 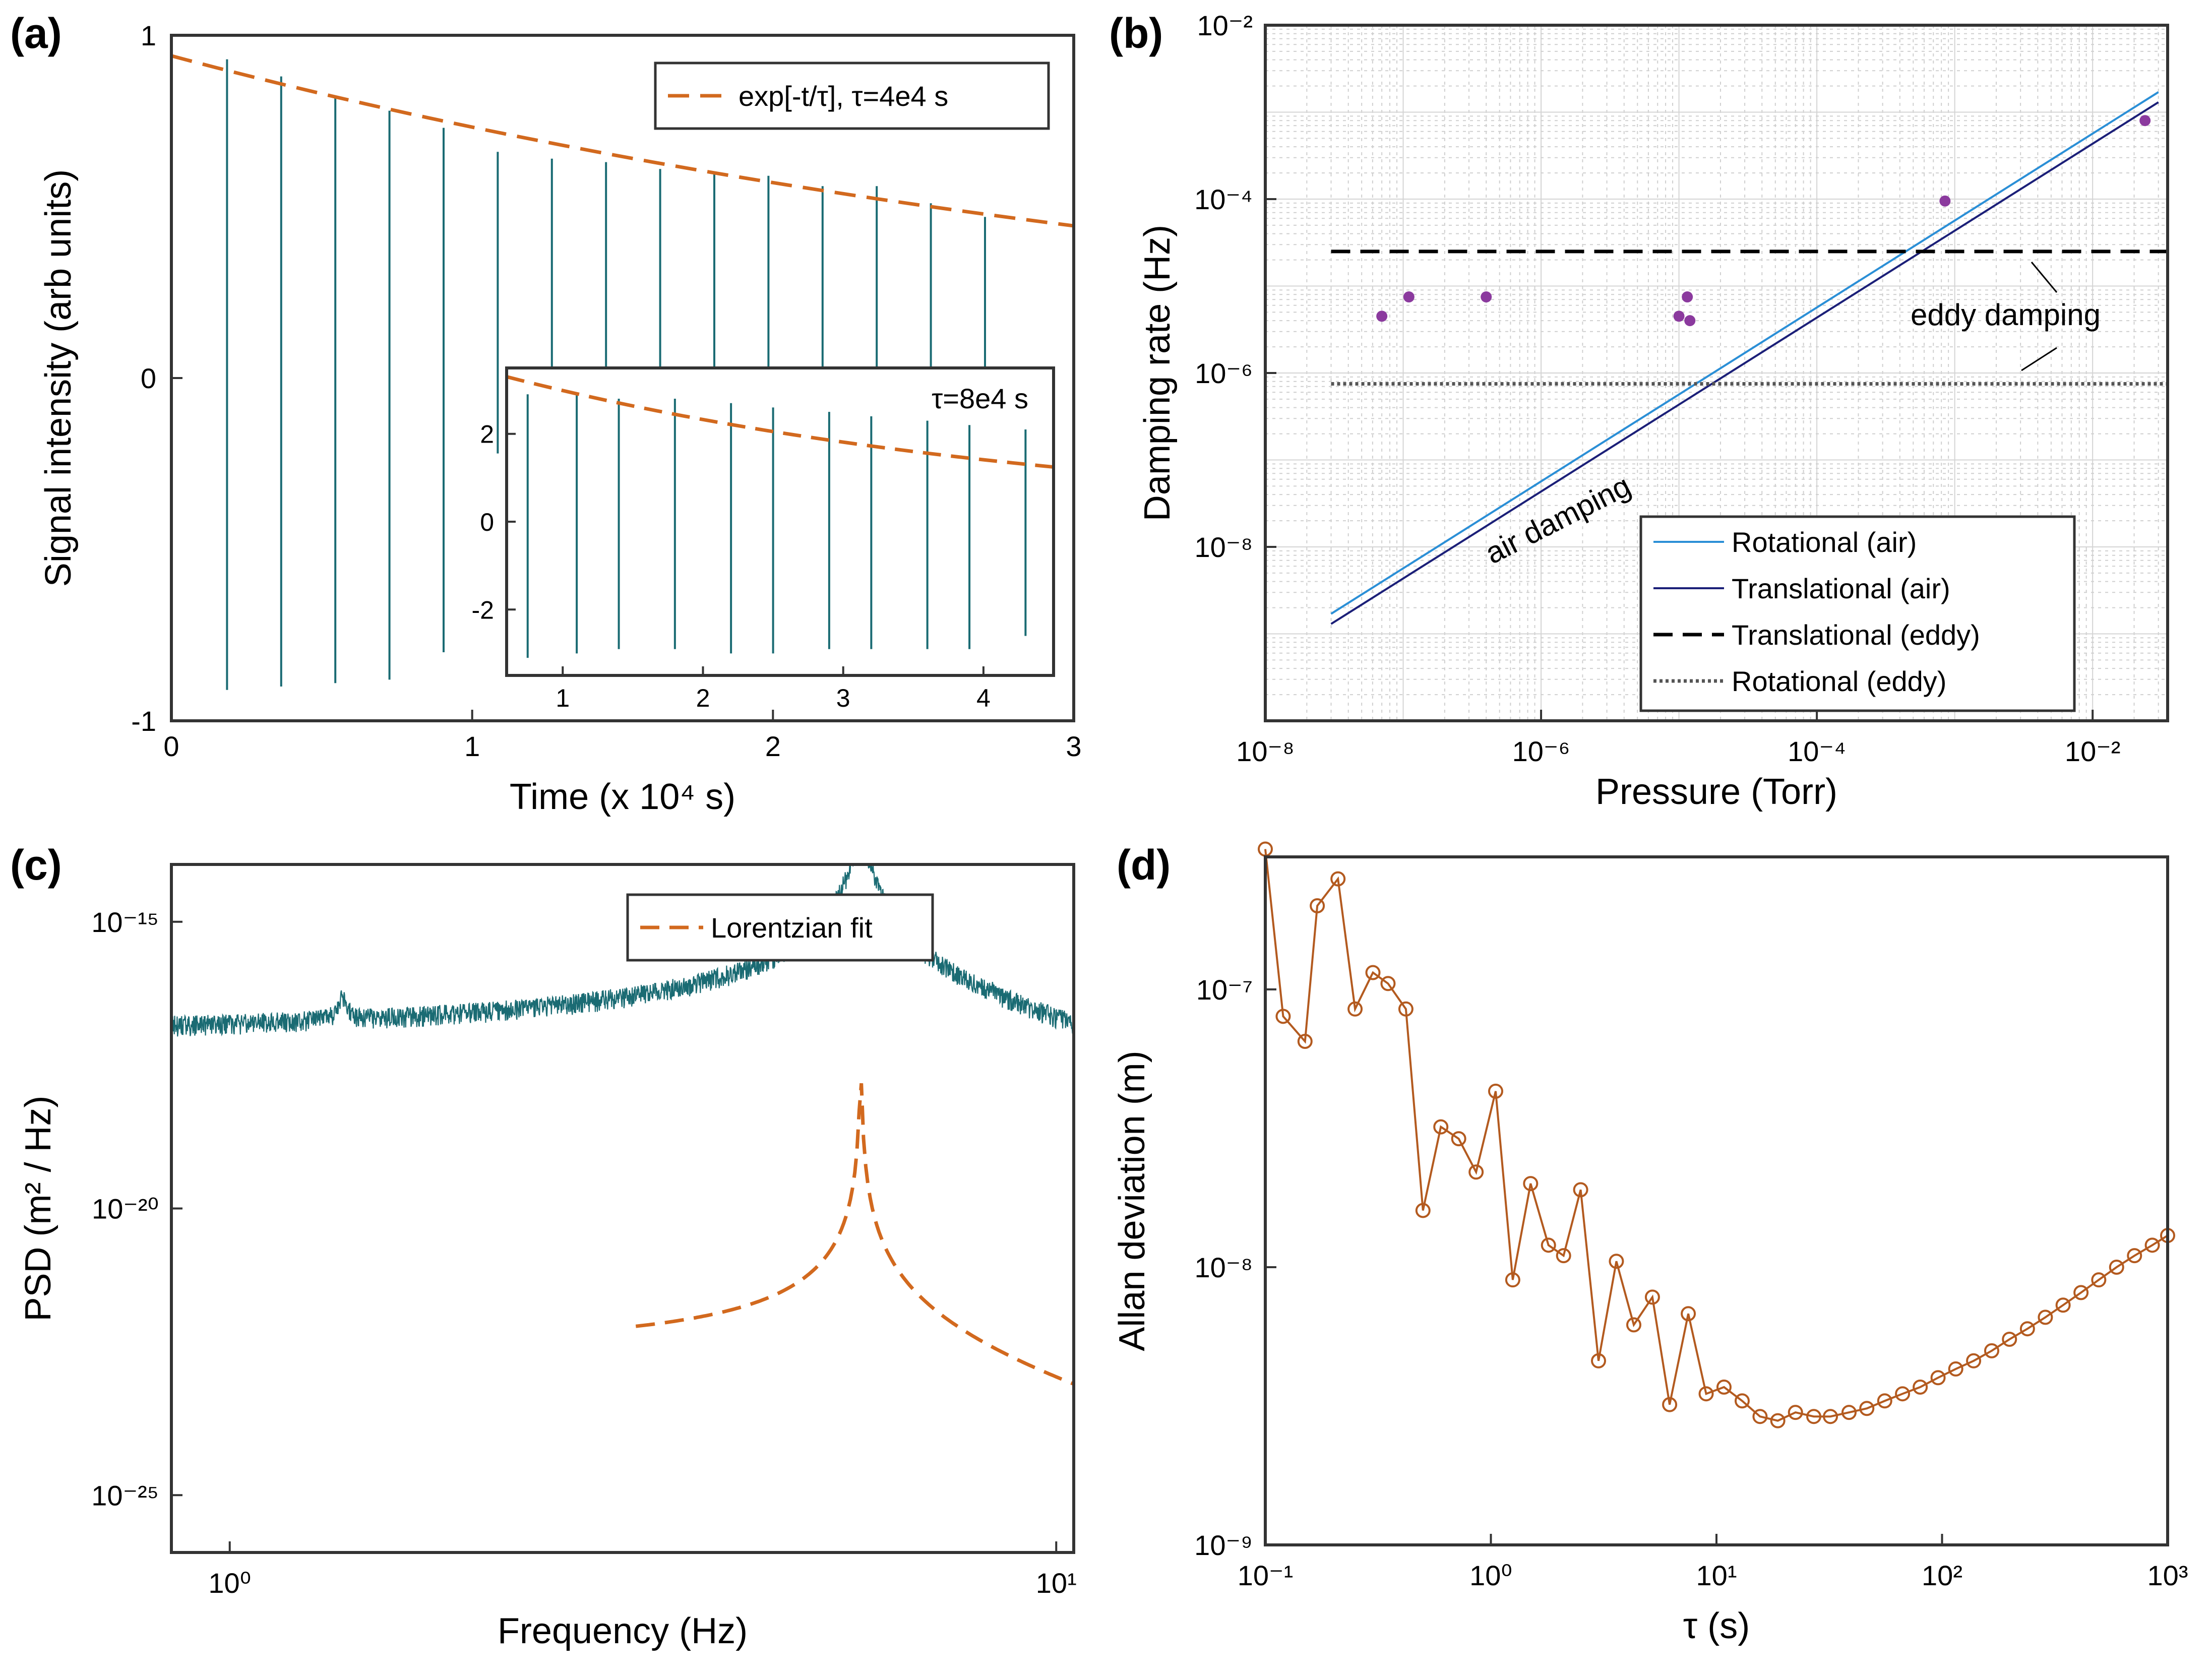 What do you see at coordinates (855, 1234) in the screenshot?
I see `lorentzian-fit-line` at bounding box center [855, 1234].